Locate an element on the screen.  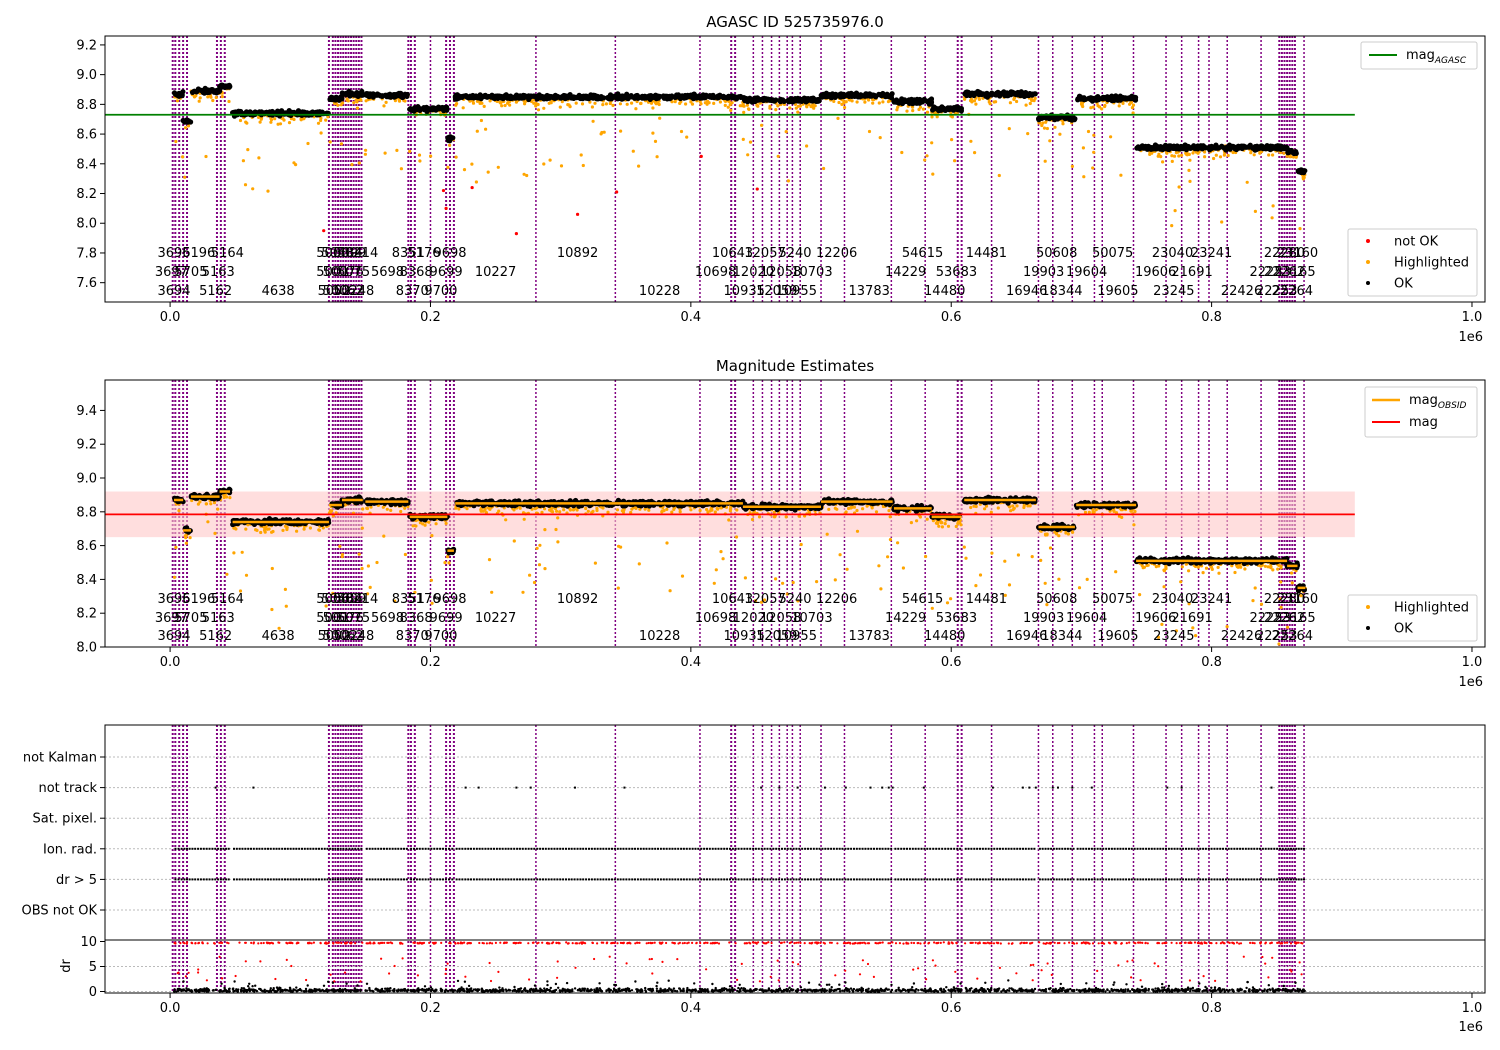
y-tick-label: 8.2 is located at coordinates (86, 194).